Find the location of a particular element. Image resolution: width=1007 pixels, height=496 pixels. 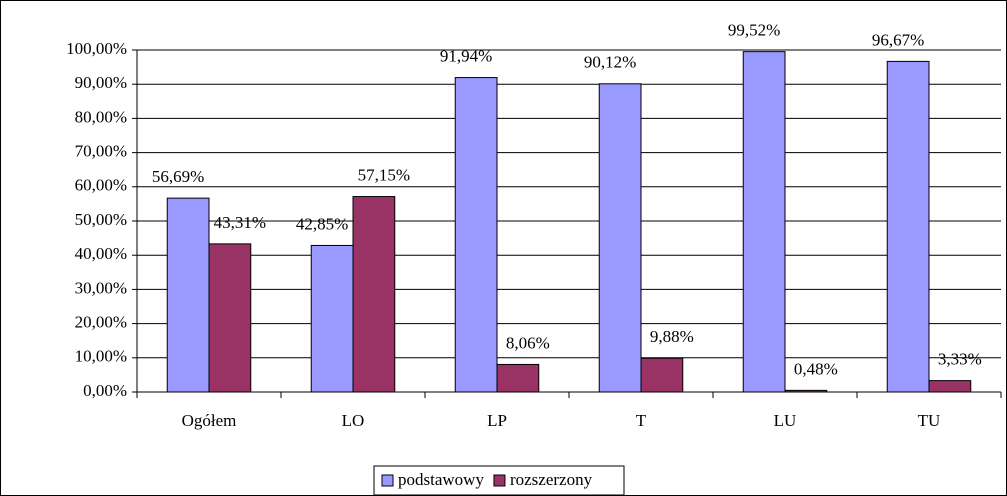

y-tick-label: 90,00% is located at coordinates (101, 82).